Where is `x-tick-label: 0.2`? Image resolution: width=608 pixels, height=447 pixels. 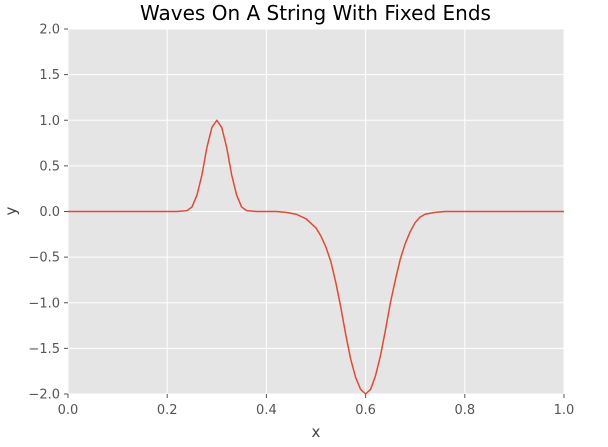
x-tick-label: 0.2 is located at coordinates (167, 410).